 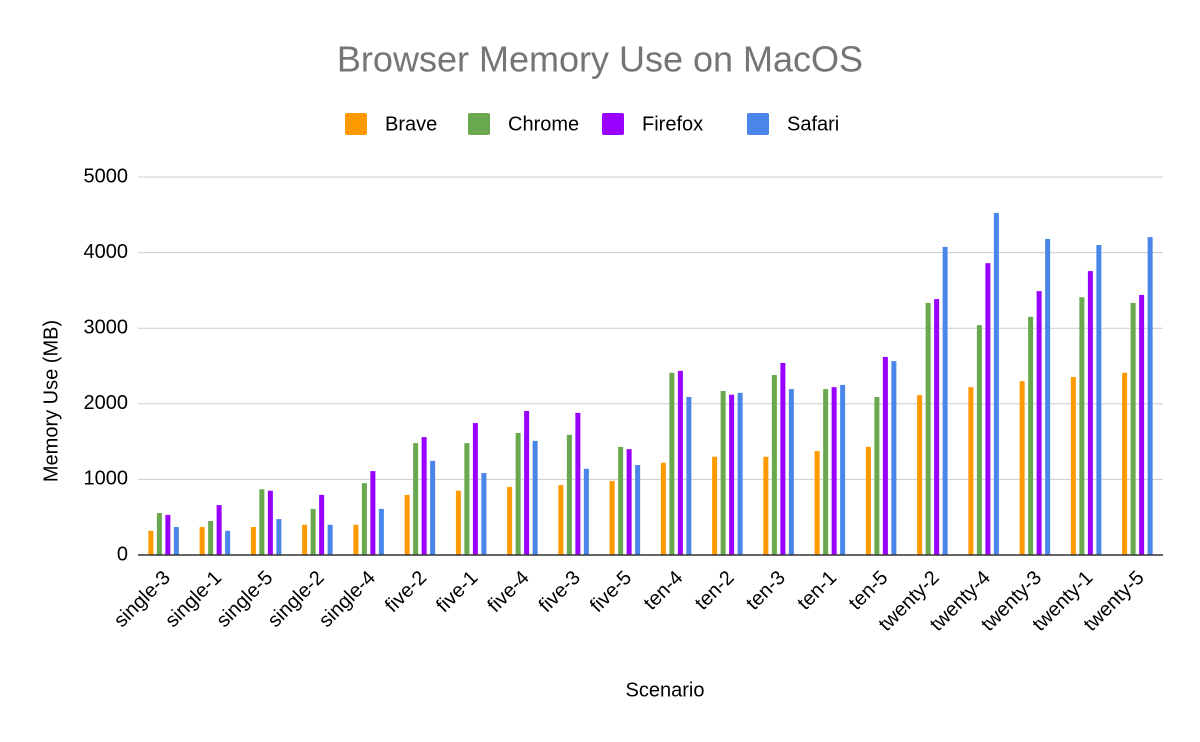 What do you see at coordinates (665, 690) in the screenshot?
I see `x-axis-title: Scenario` at bounding box center [665, 690].